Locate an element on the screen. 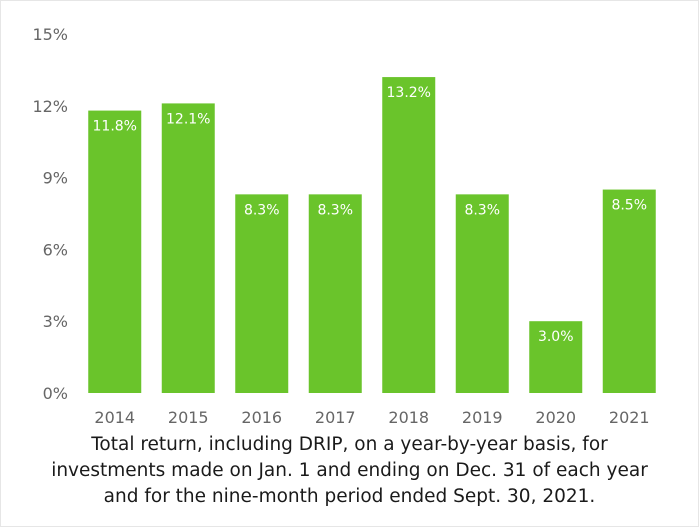  bar-2014 is located at coordinates (115, 251).